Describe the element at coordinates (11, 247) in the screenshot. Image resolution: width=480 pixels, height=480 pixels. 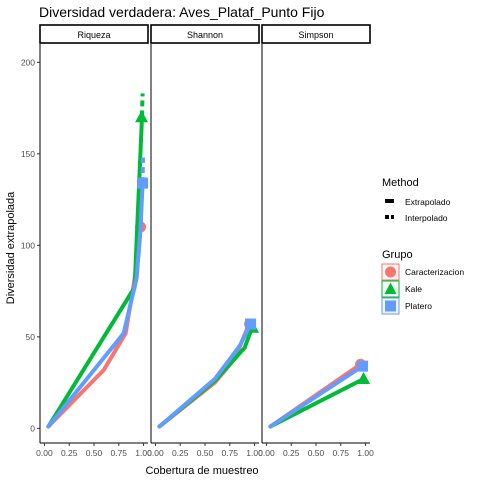
I see `y-axis-label: Diversidad extrapolada` at that location.